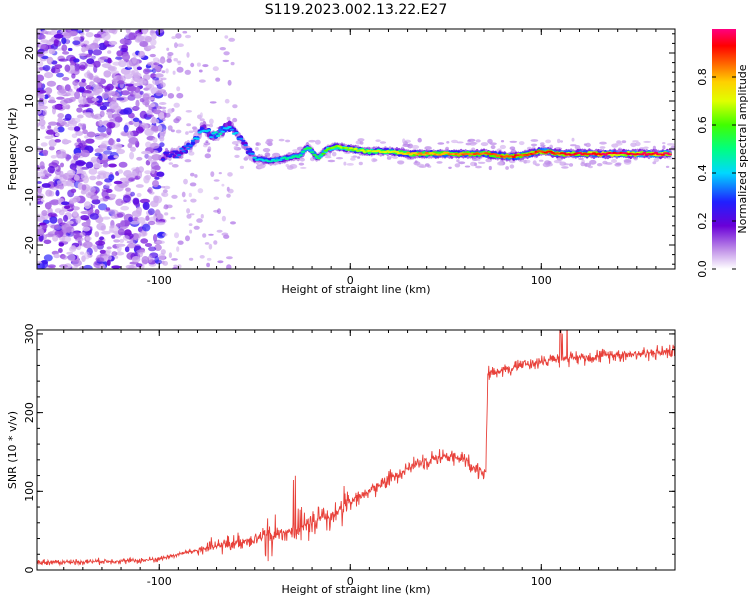  Describe the element at coordinates (724, 149) in the screenshot. I see `colorbar-gradient` at that location.